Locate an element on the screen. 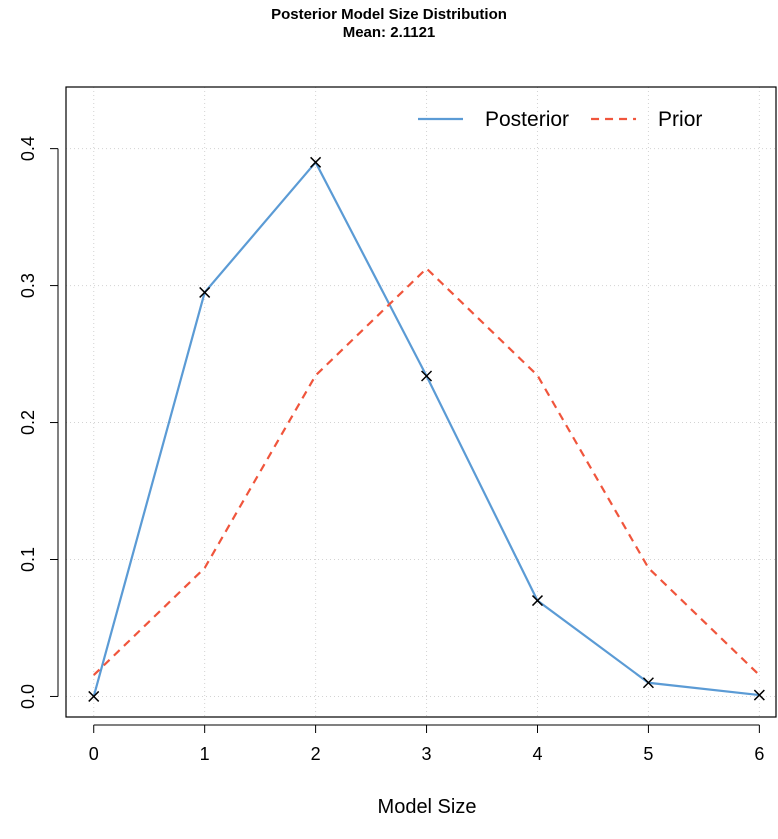  x-tick-label: 2 is located at coordinates (316, 754).